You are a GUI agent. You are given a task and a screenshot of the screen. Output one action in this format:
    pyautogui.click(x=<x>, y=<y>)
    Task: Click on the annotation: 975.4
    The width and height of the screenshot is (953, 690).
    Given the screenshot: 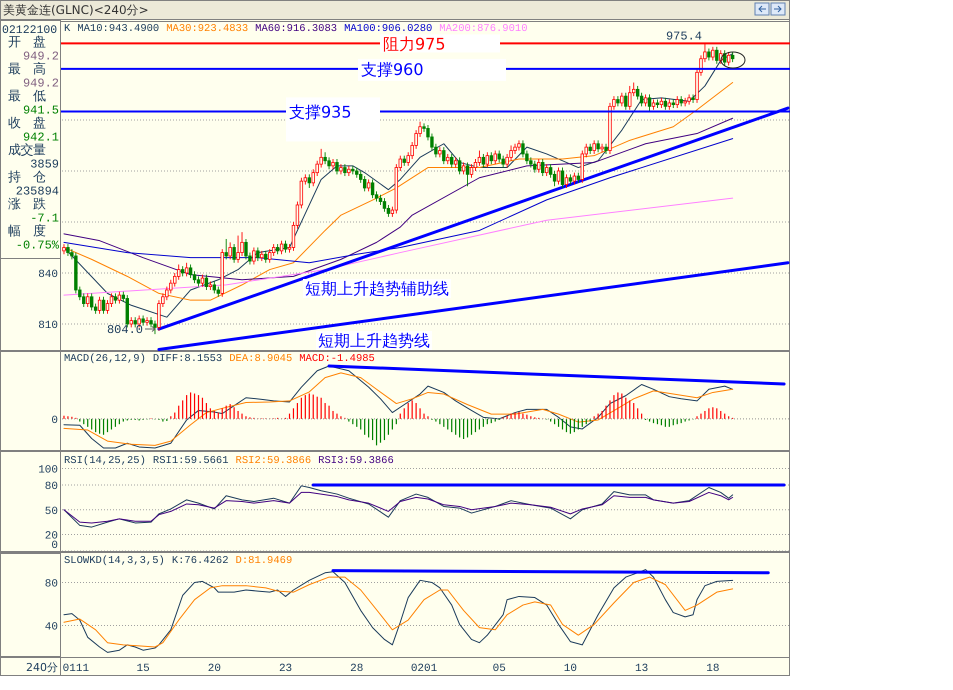 What is the action you would take?
    pyautogui.click(x=684, y=37)
    